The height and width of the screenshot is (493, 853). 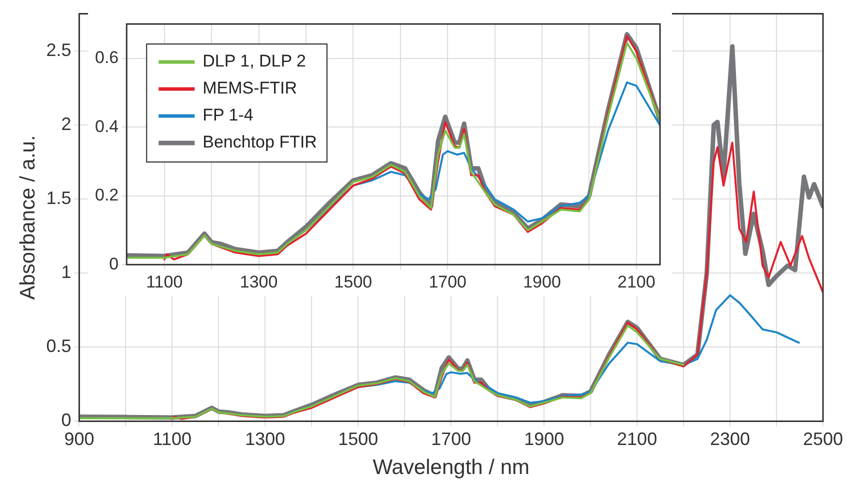 What do you see at coordinates (451, 468) in the screenshot?
I see `x-axis-title: Wavelength / nm` at bounding box center [451, 468].